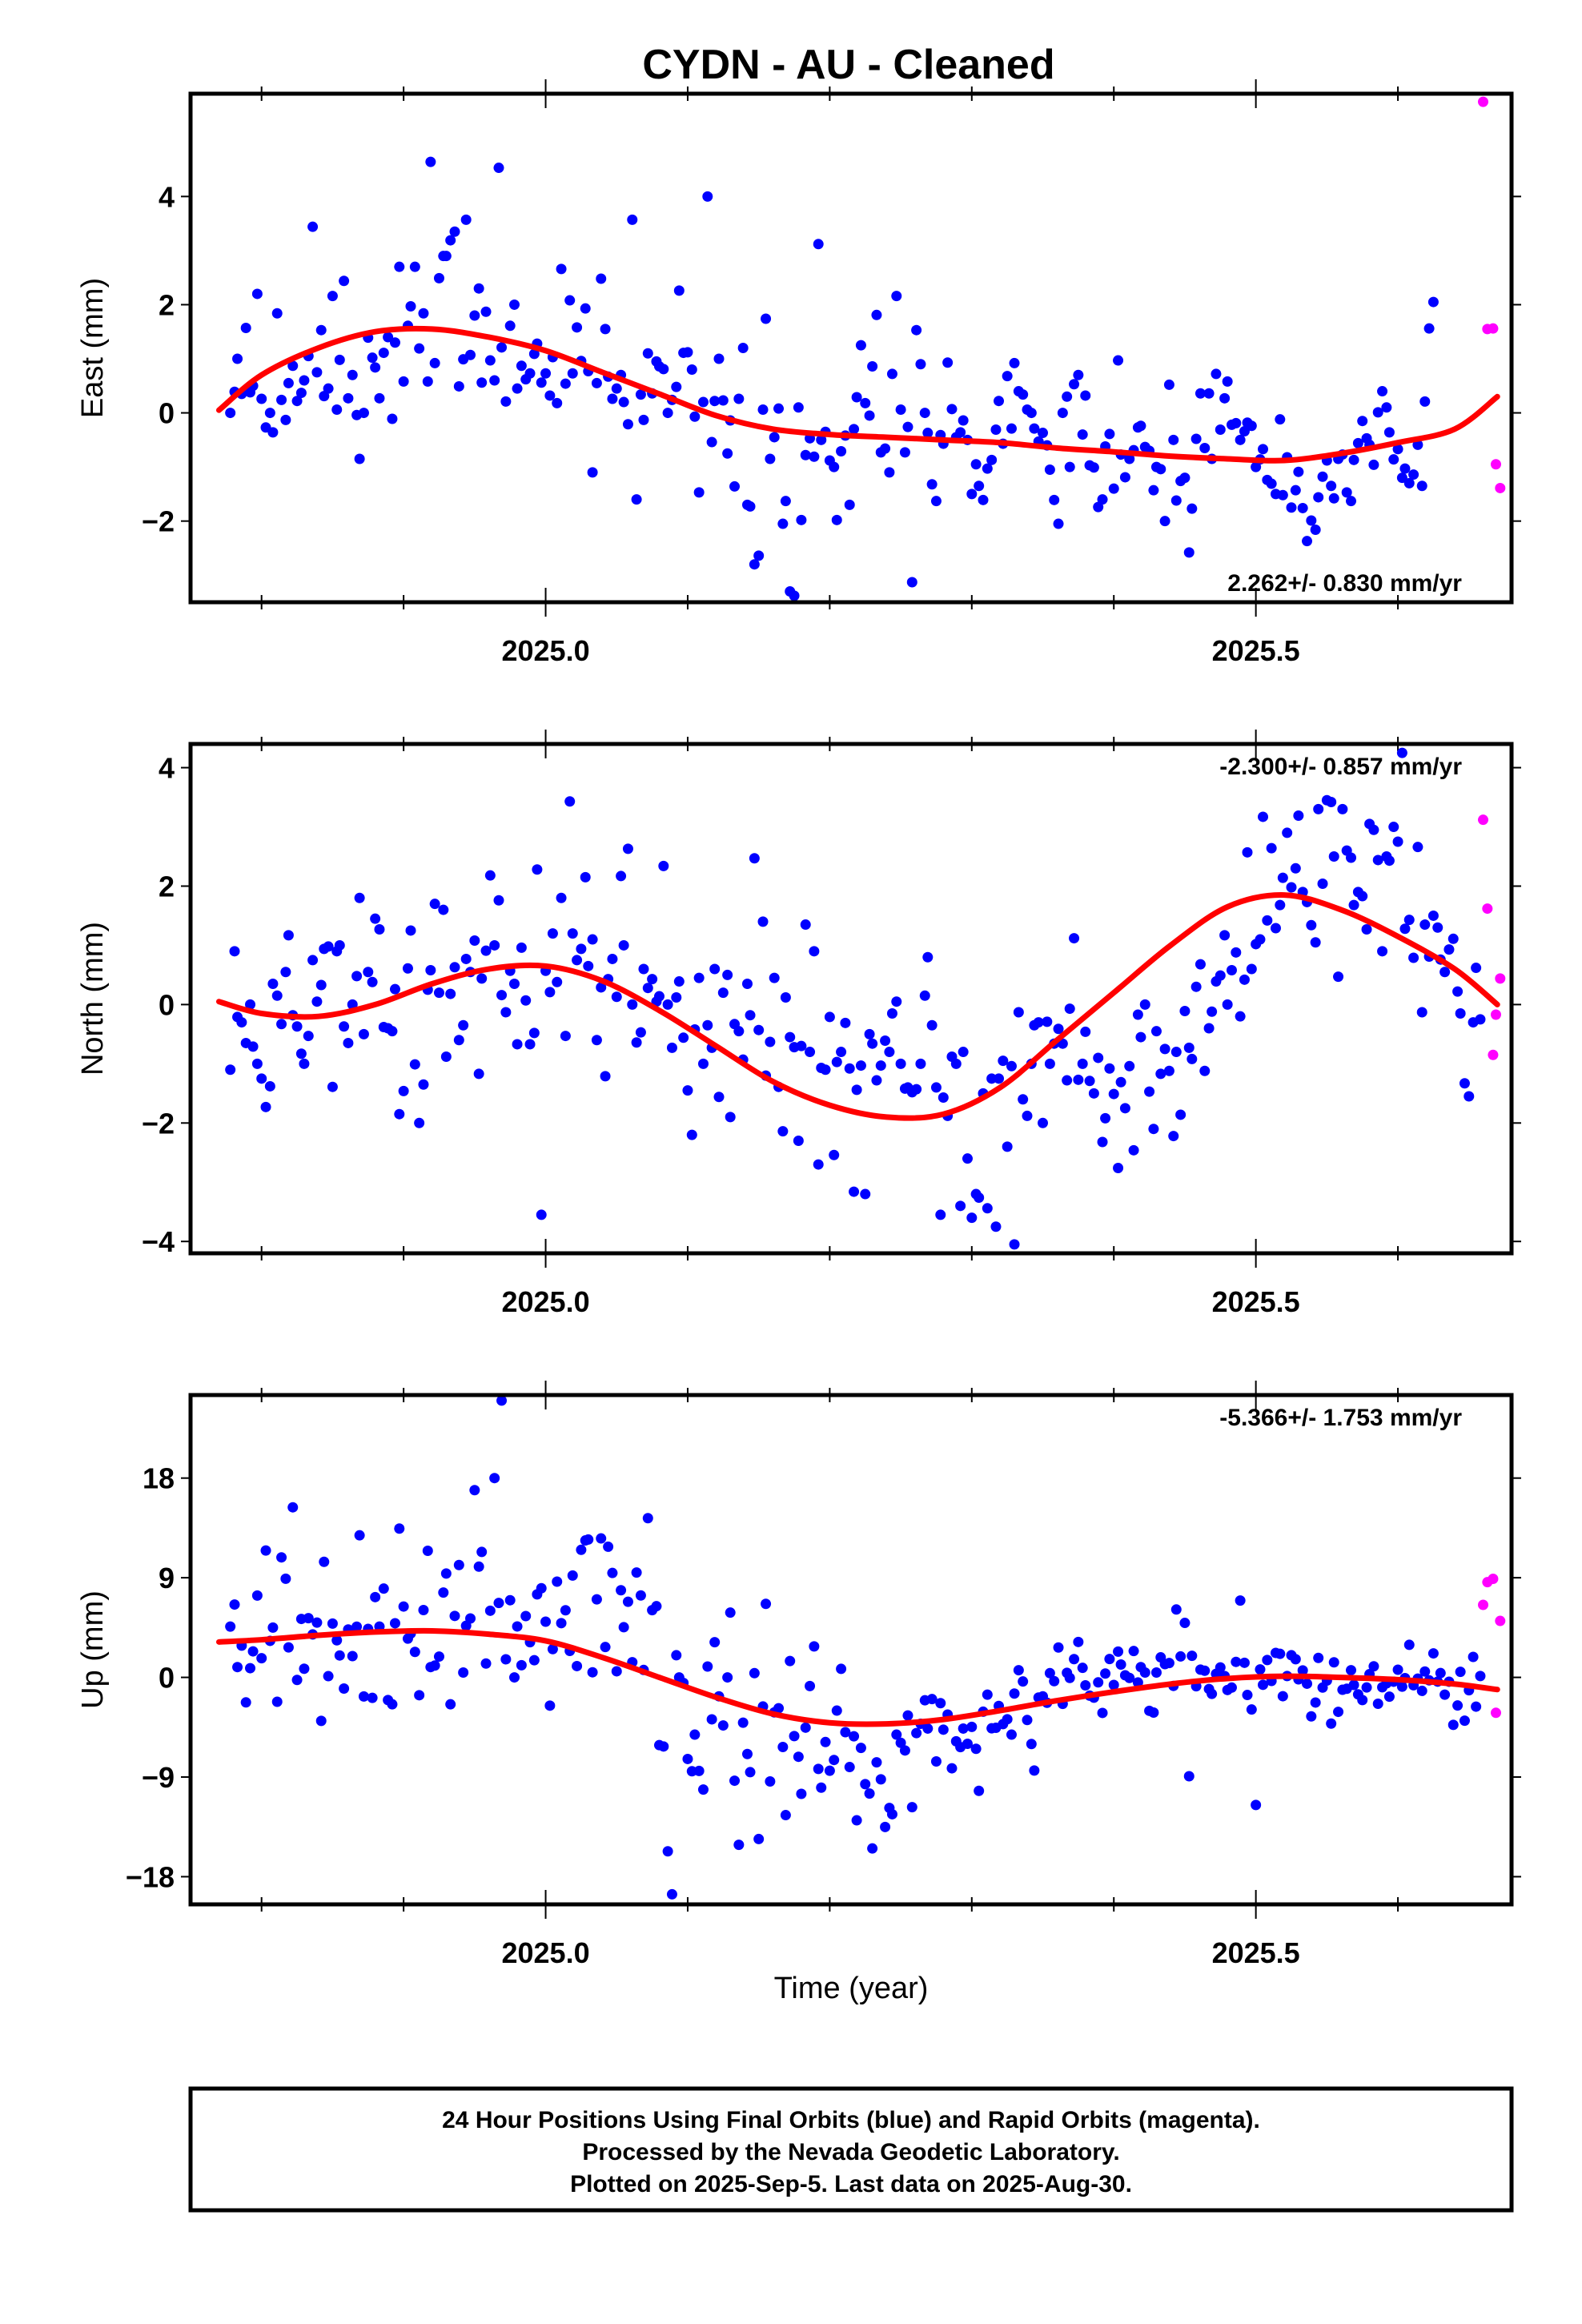 This screenshot has width=1582, height=2324. Describe the element at coordinates (1256, 650) in the screenshot. I see `x-tick-label: 2025.5` at that location.